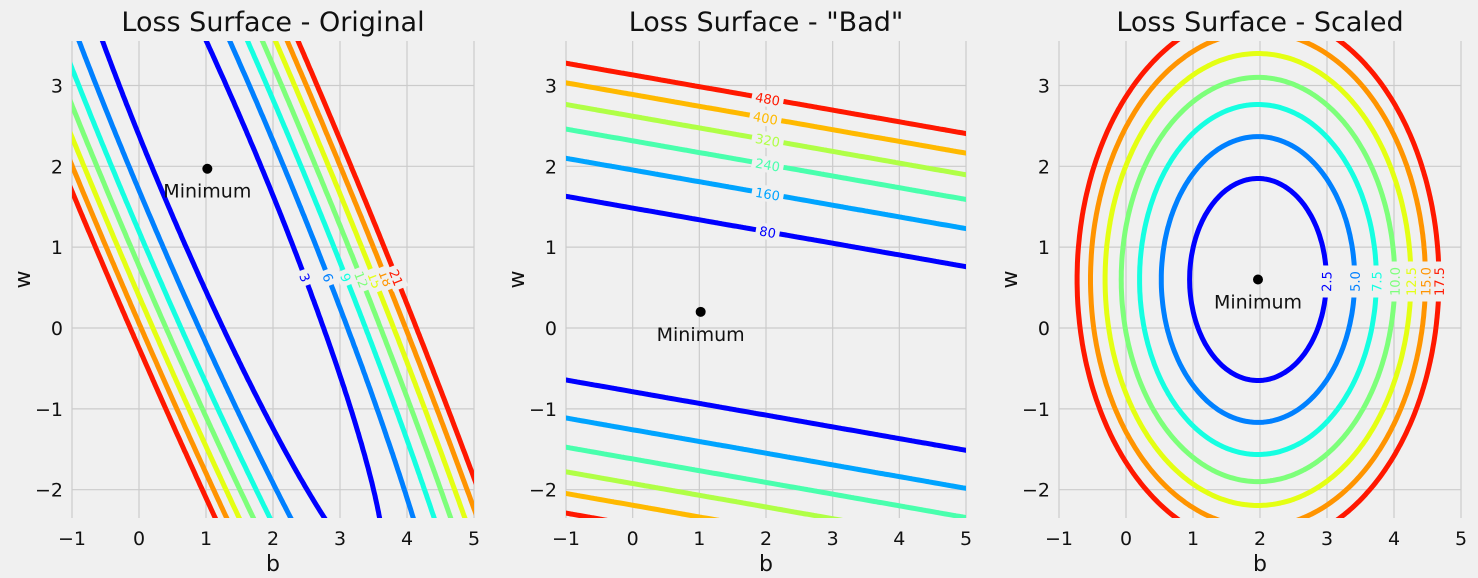  I want to click on contour-line-7.5, so click(1258, 279).